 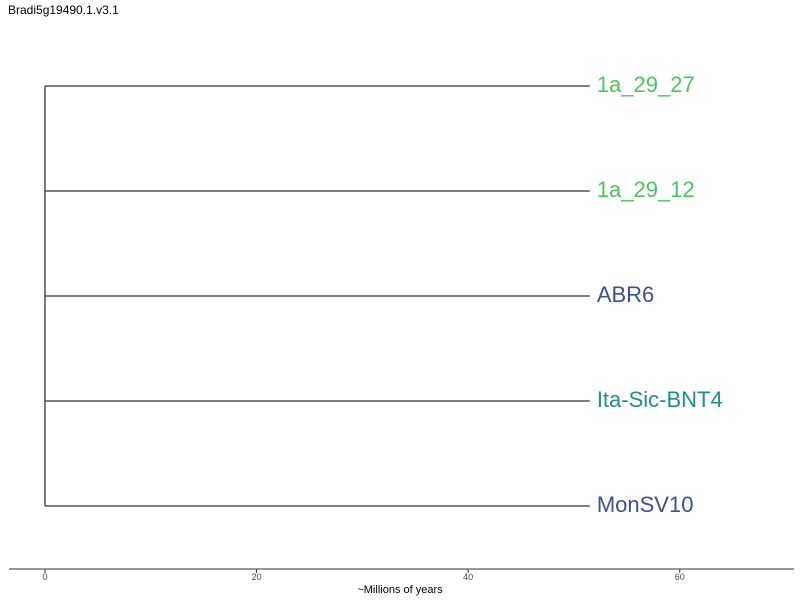 I want to click on tick-label: 40, so click(x=468, y=577).